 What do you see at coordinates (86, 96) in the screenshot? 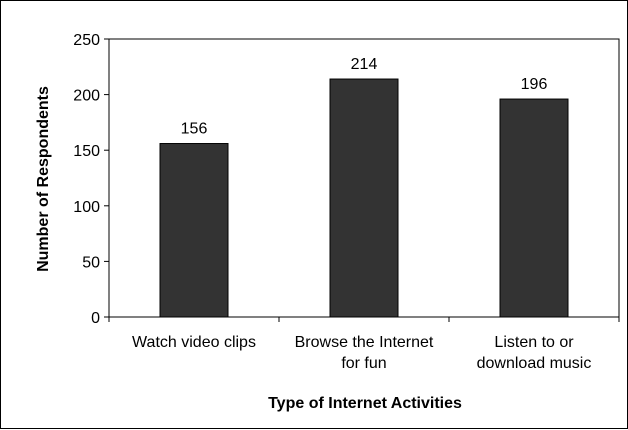
I see `y-tick-label: 200` at bounding box center [86, 96].